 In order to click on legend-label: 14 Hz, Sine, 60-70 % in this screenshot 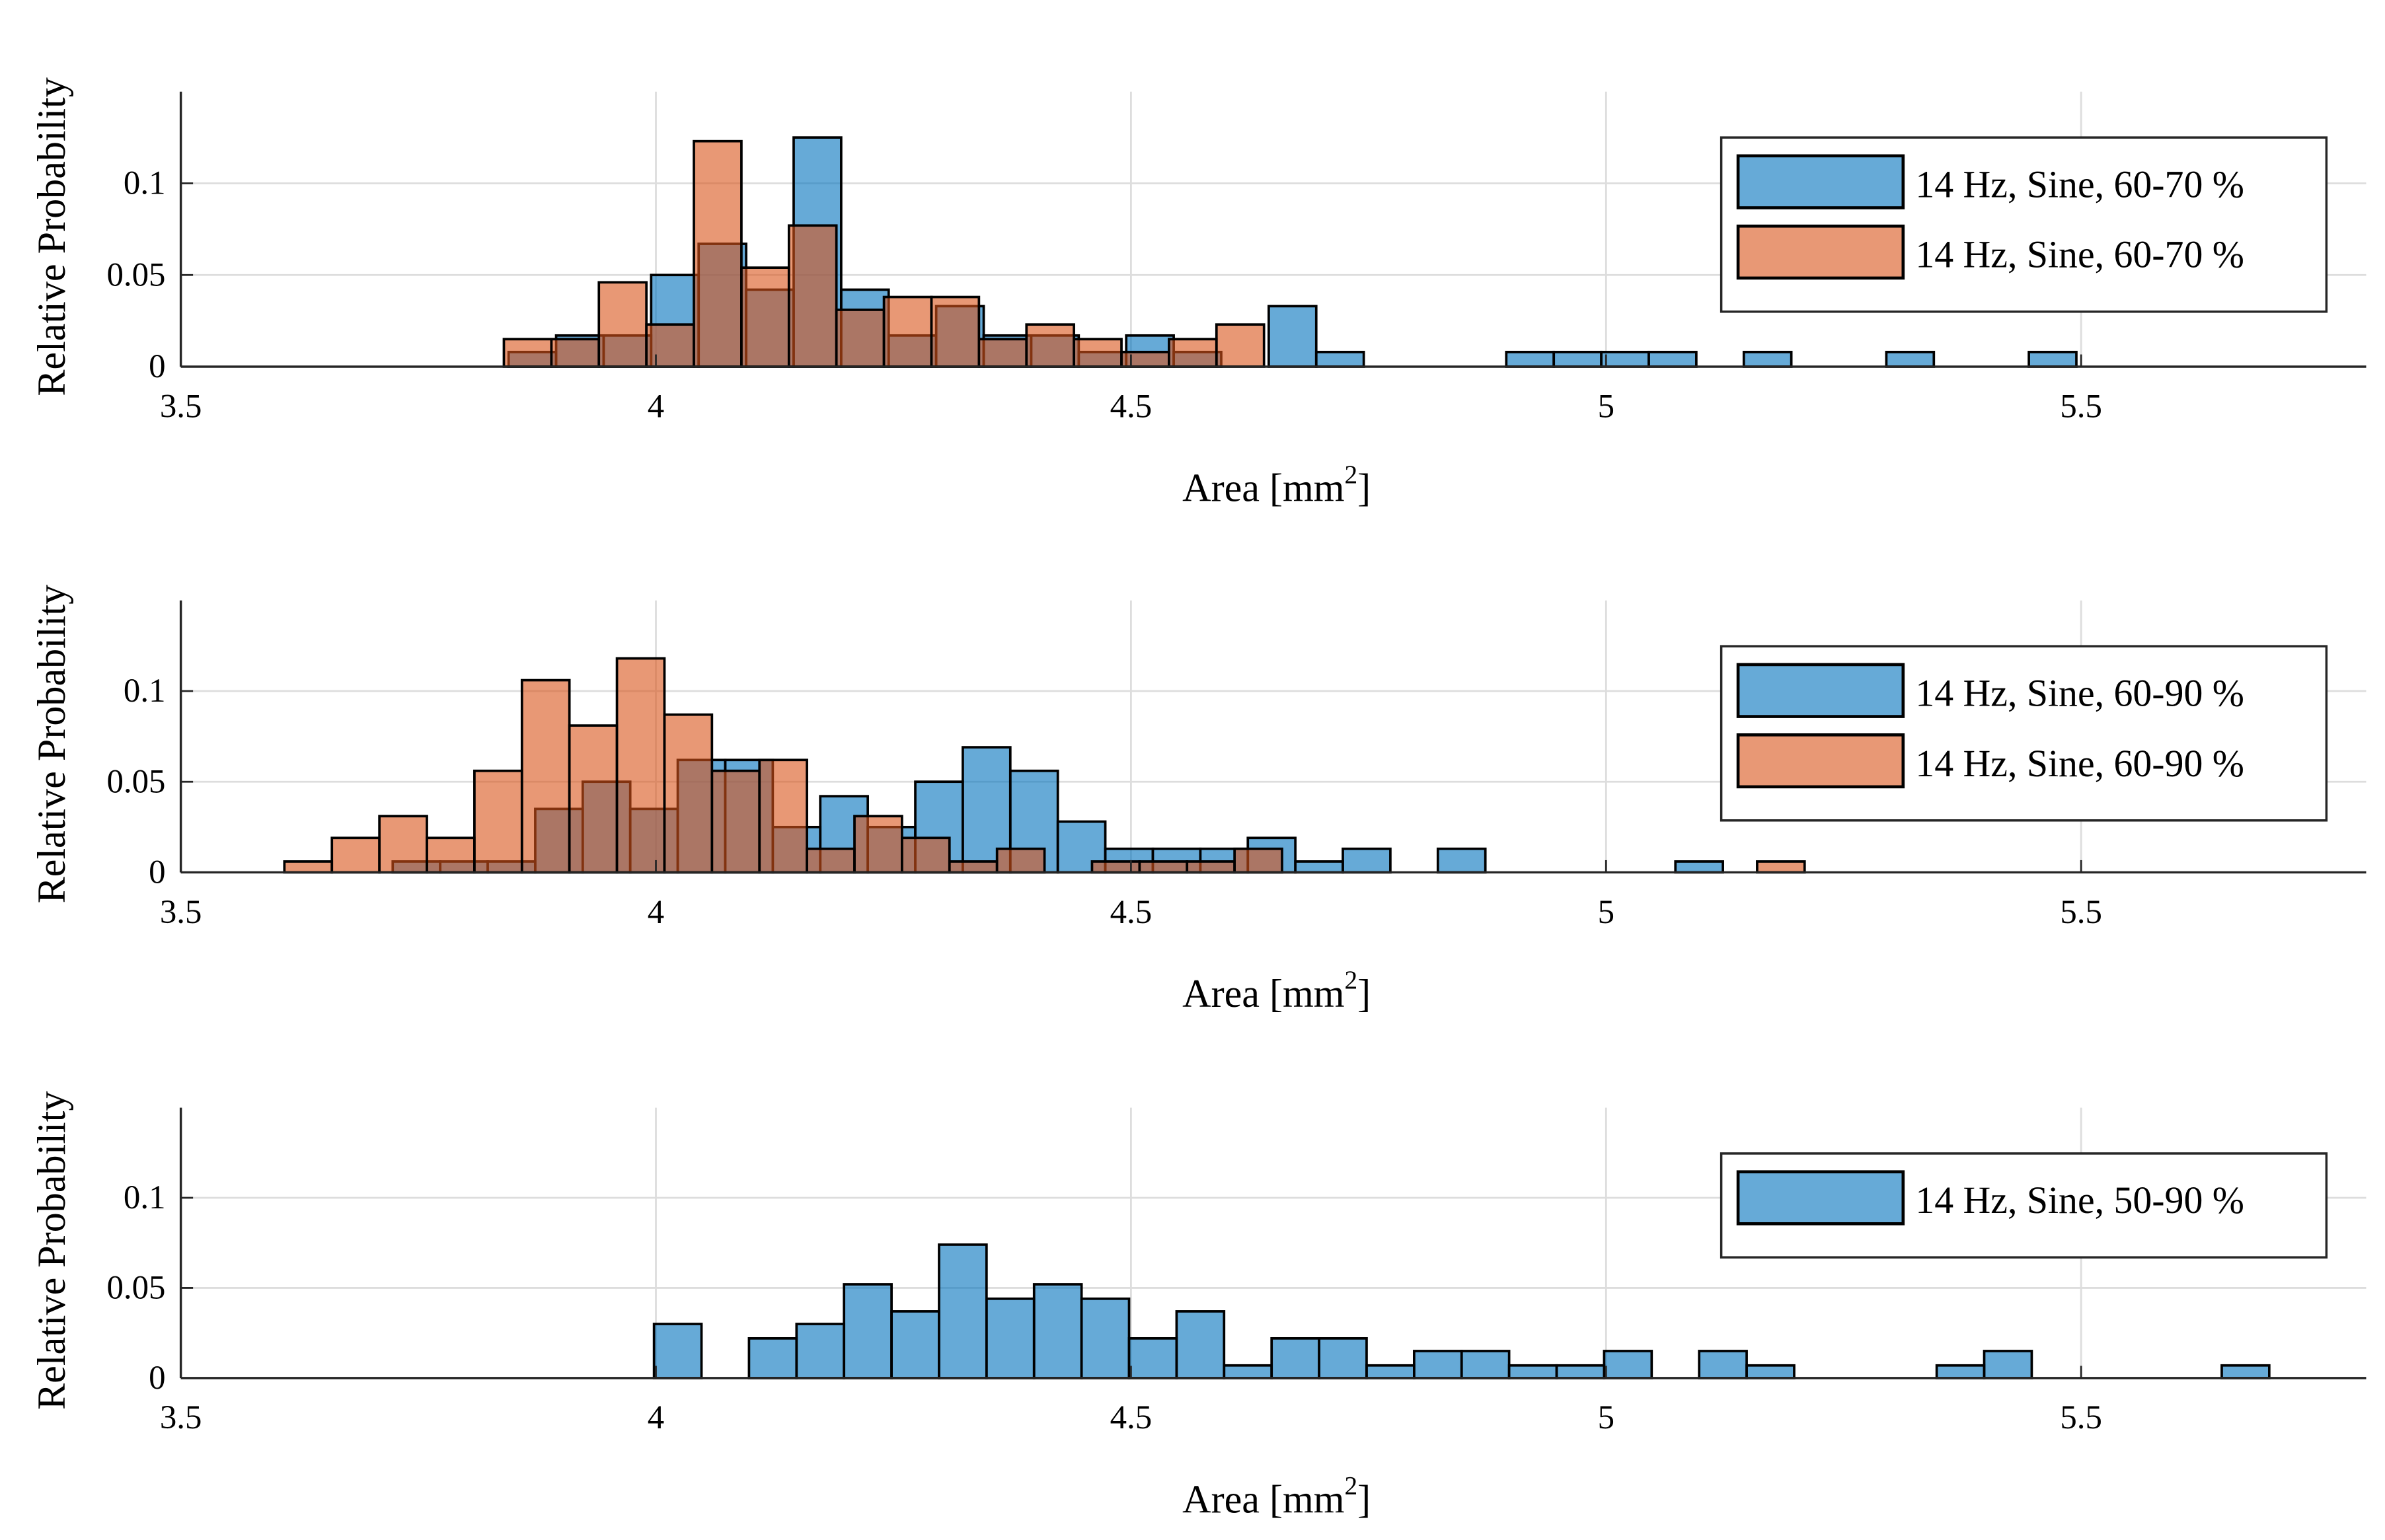, I will do `click(2079, 254)`.